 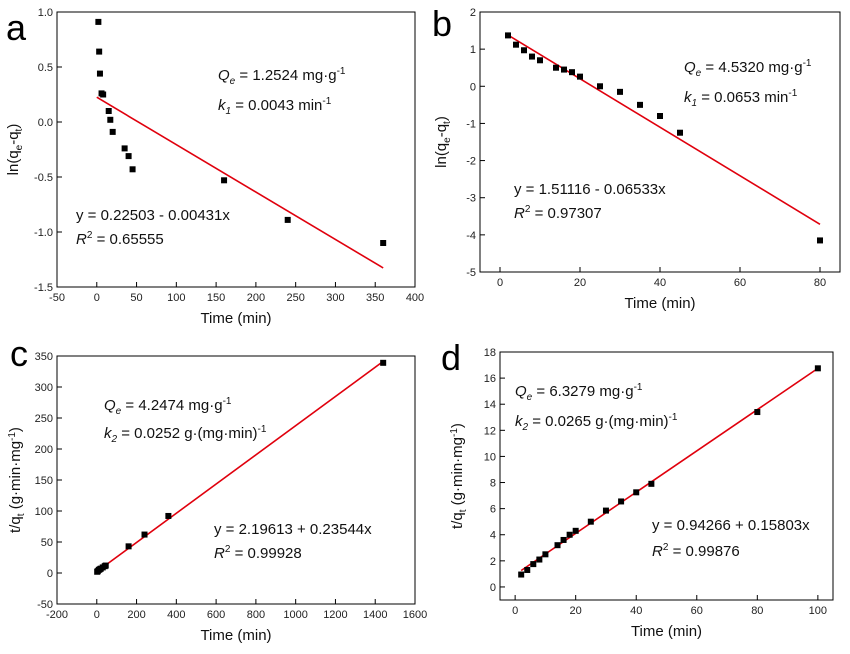 What do you see at coordinates (731, 525) in the screenshot?
I see `fit-equation: y = 0.94266 + 0.15803x` at bounding box center [731, 525].